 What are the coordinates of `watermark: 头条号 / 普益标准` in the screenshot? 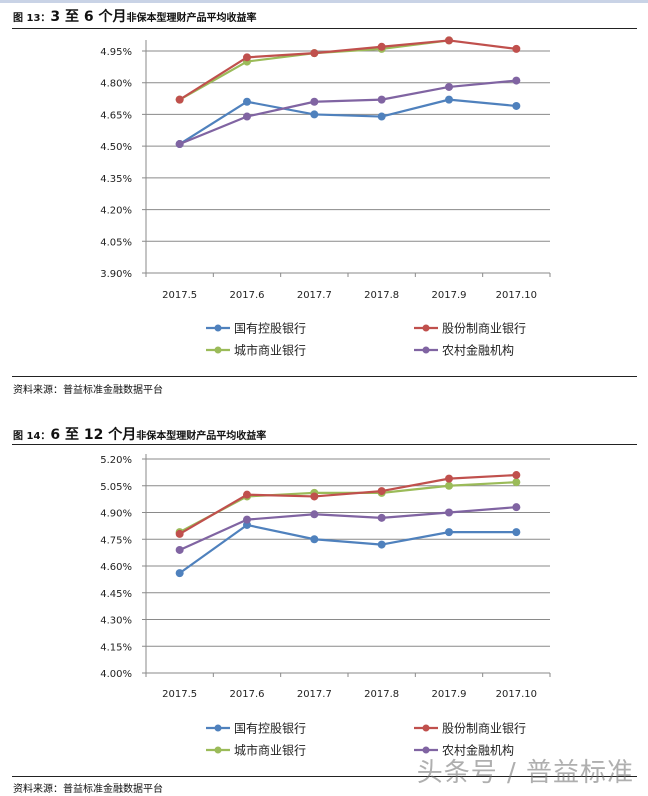 It's located at (525, 773).